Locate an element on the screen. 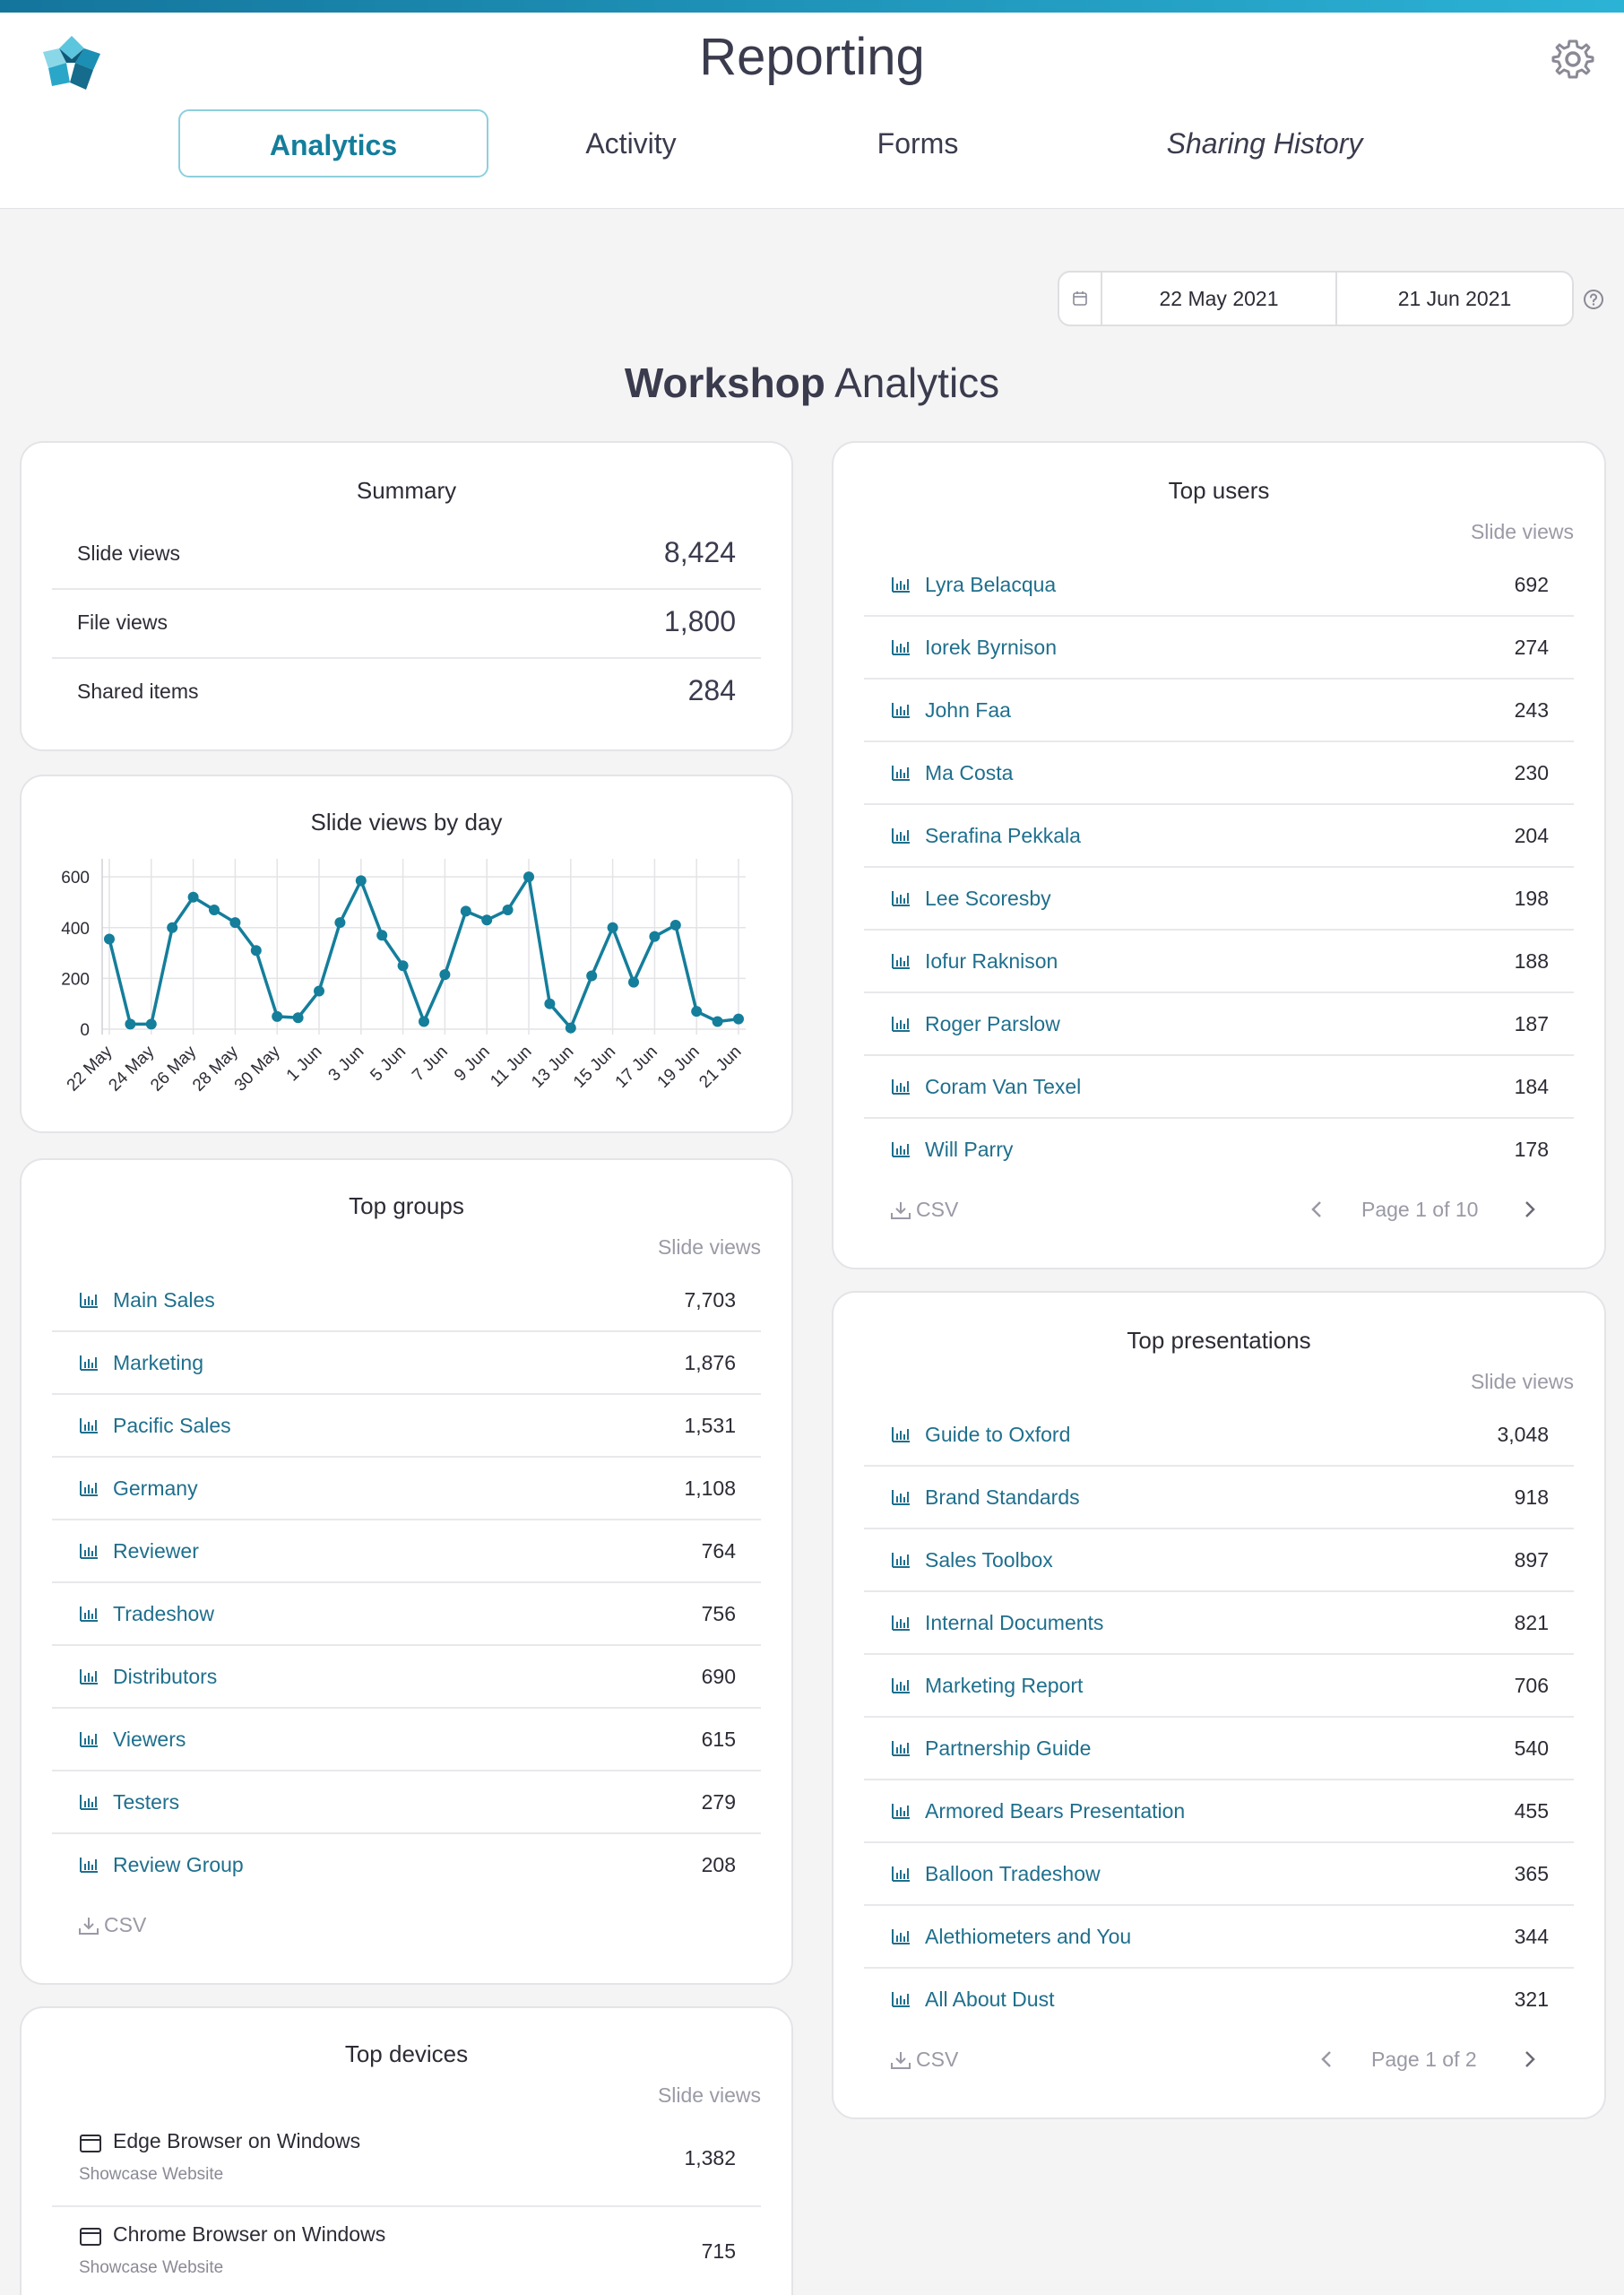 This screenshot has height=2295, width=1624. list-item: Lyra Belacqua 692 is located at coordinates (1219, 586).